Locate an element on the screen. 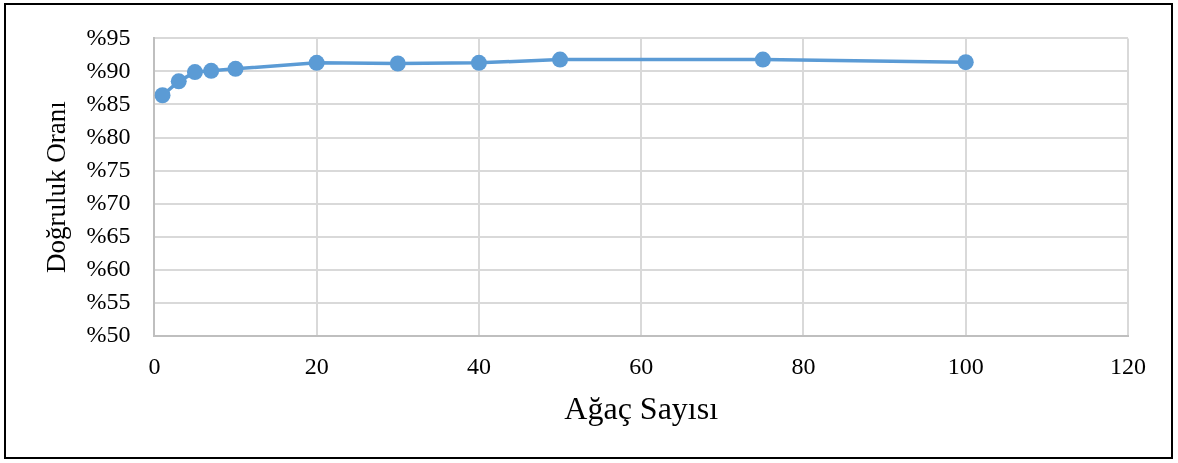  y-tick-label: %65 is located at coordinates (108, 234).